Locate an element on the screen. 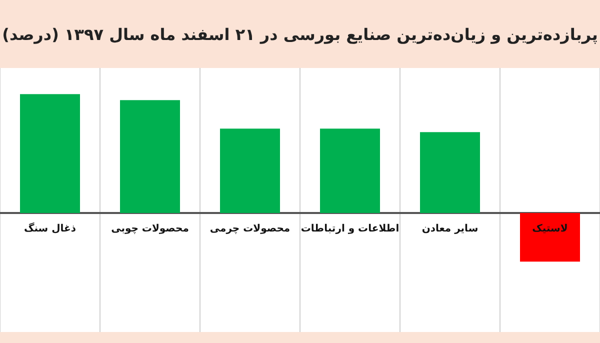  x-tick-label: ذغال سنگ is located at coordinates (50, 228).